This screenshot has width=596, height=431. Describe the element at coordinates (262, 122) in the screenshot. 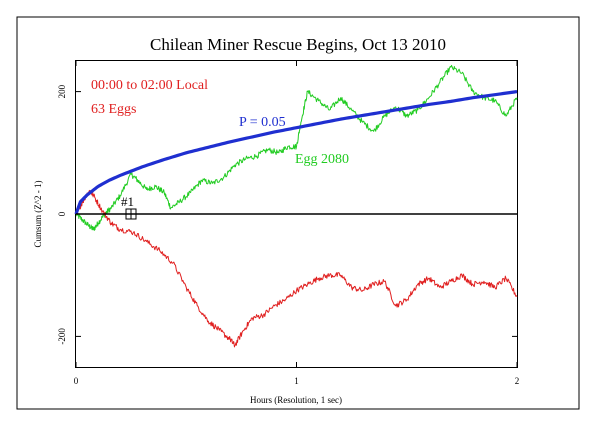

I see `annotation-p-value: P = 0.05` at that location.